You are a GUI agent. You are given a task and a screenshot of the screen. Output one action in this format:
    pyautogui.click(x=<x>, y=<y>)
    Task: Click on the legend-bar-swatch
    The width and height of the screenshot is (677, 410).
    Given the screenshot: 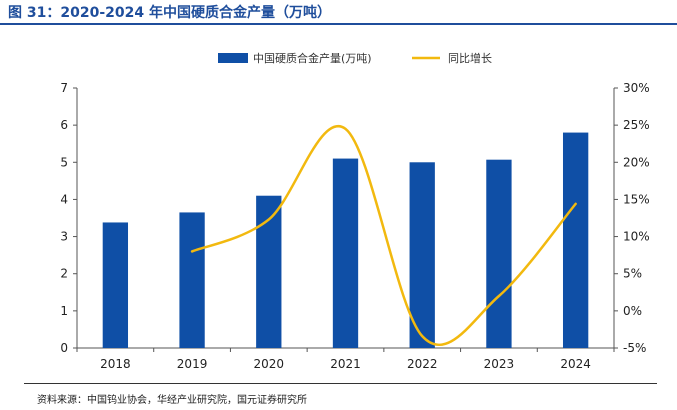 What is the action you would take?
    pyautogui.click(x=233, y=58)
    